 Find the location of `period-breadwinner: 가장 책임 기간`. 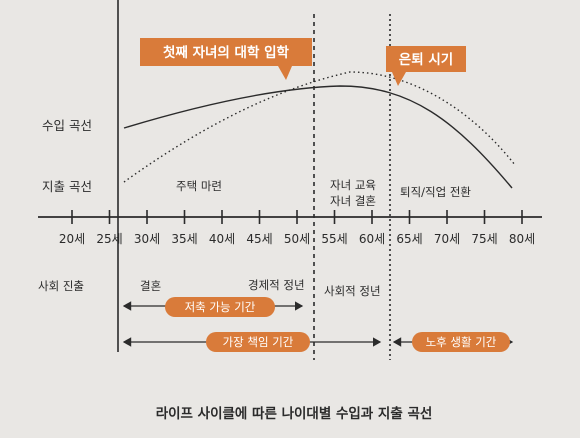

period-breadwinner: 가장 책임 기간 is located at coordinates (252, 342).